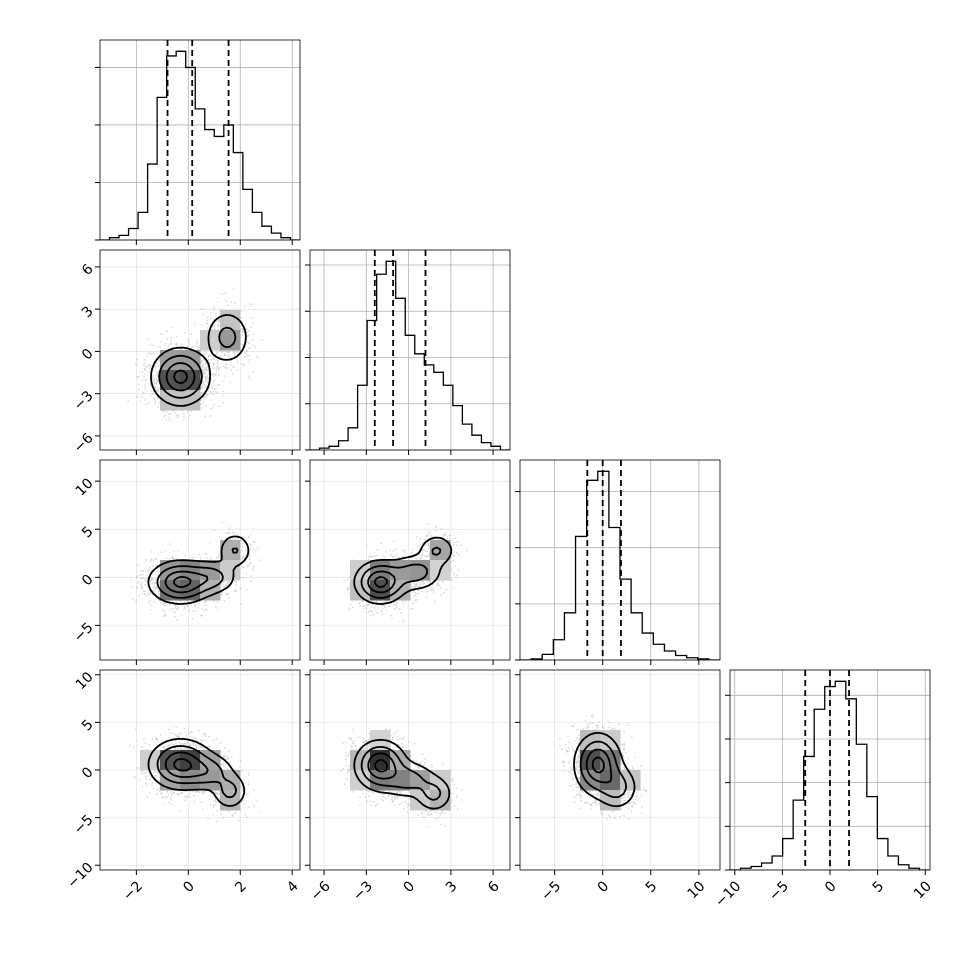 This screenshot has width=970, height=970. I want to click on y-tick-label: 3, so click(88, 312).